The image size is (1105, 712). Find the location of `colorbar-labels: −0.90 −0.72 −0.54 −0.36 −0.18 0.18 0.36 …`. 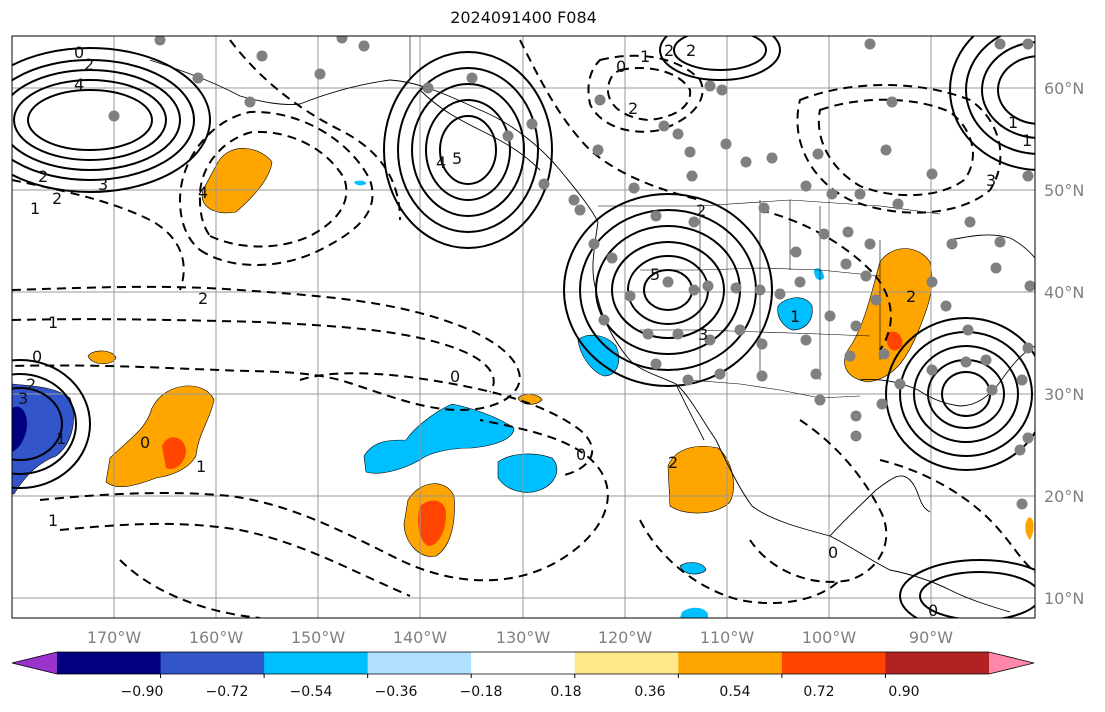

colorbar-labels: −0.90 −0.72 −0.54 −0.36 −0.18 0.18 0.36 … is located at coordinates (520, 692).